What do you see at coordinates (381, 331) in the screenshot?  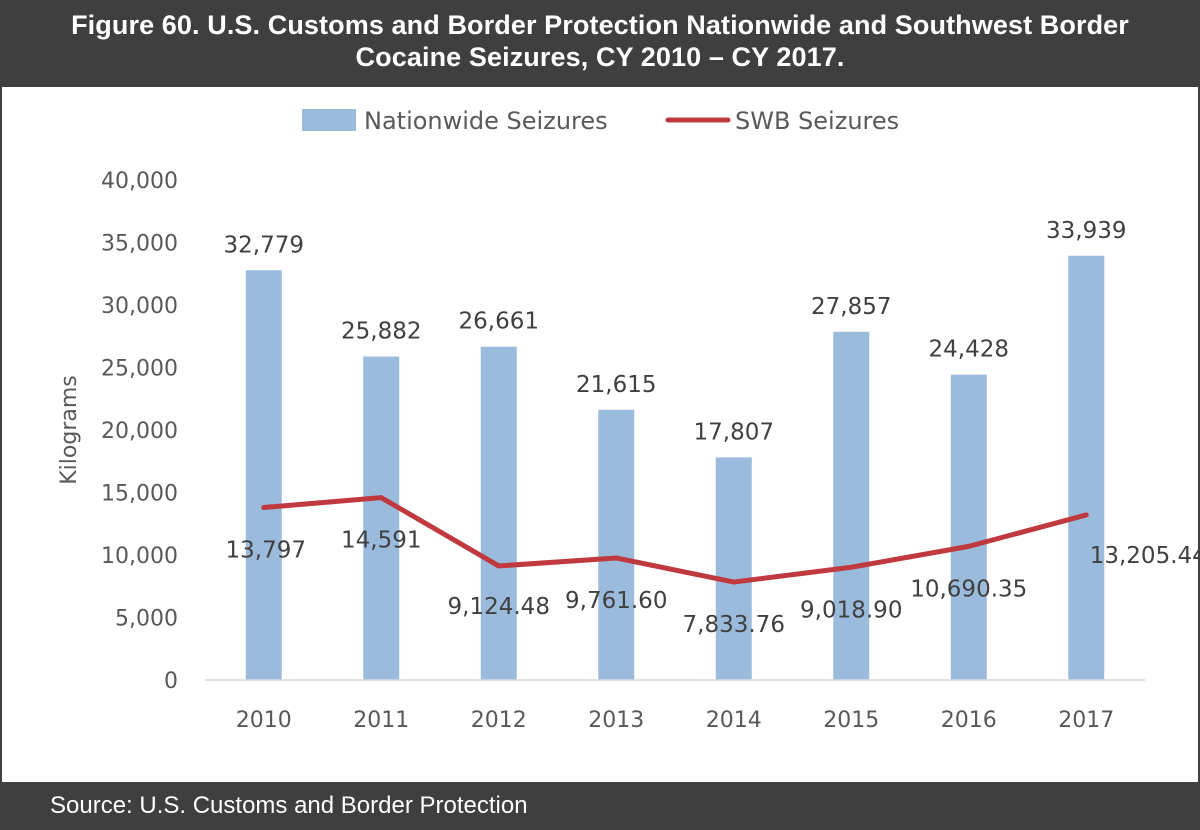 I see `bar-value-label: 25,882` at bounding box center [381, 331].